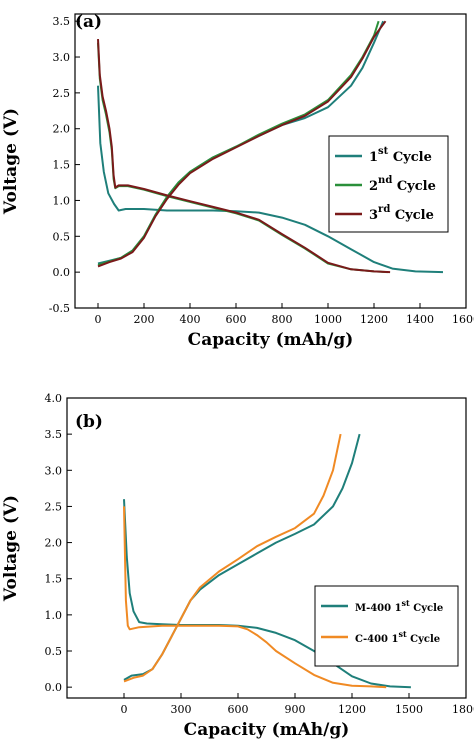 This screenshot has height=751, width=474. Describe the element at coordinates (397, 637) in the screenshot. I see `legend-entry: C-400 1st Cycle` at that location.